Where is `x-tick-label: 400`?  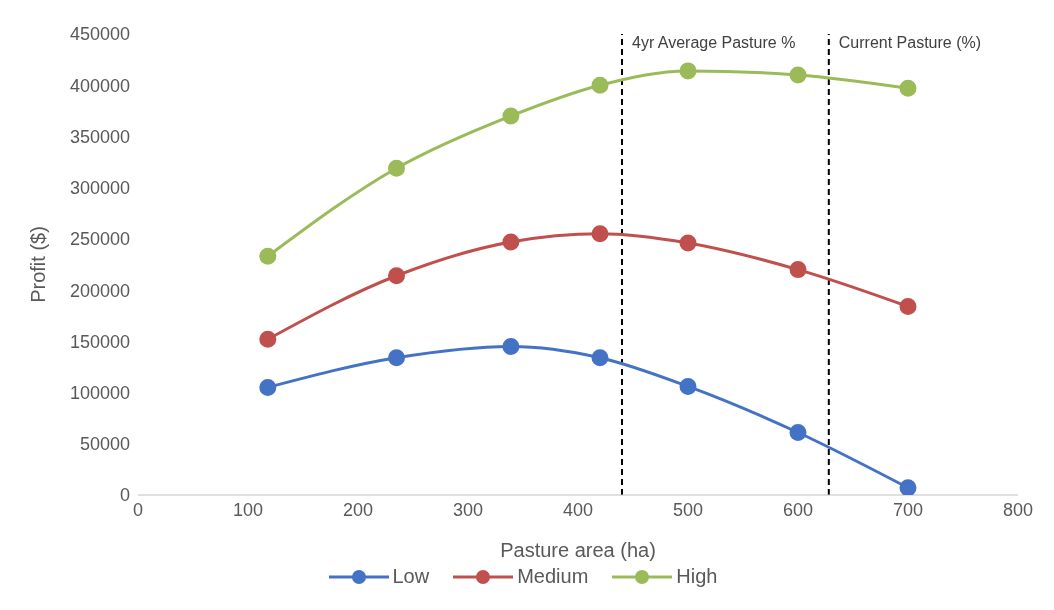
x-tick-label: 400 is located at coordinates (578, 509).